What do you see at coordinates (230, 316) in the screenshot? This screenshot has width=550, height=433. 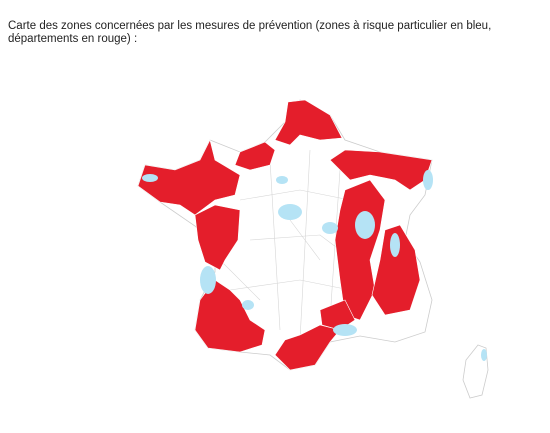 I see `southwest-zone` at bounding box center [230, 316].